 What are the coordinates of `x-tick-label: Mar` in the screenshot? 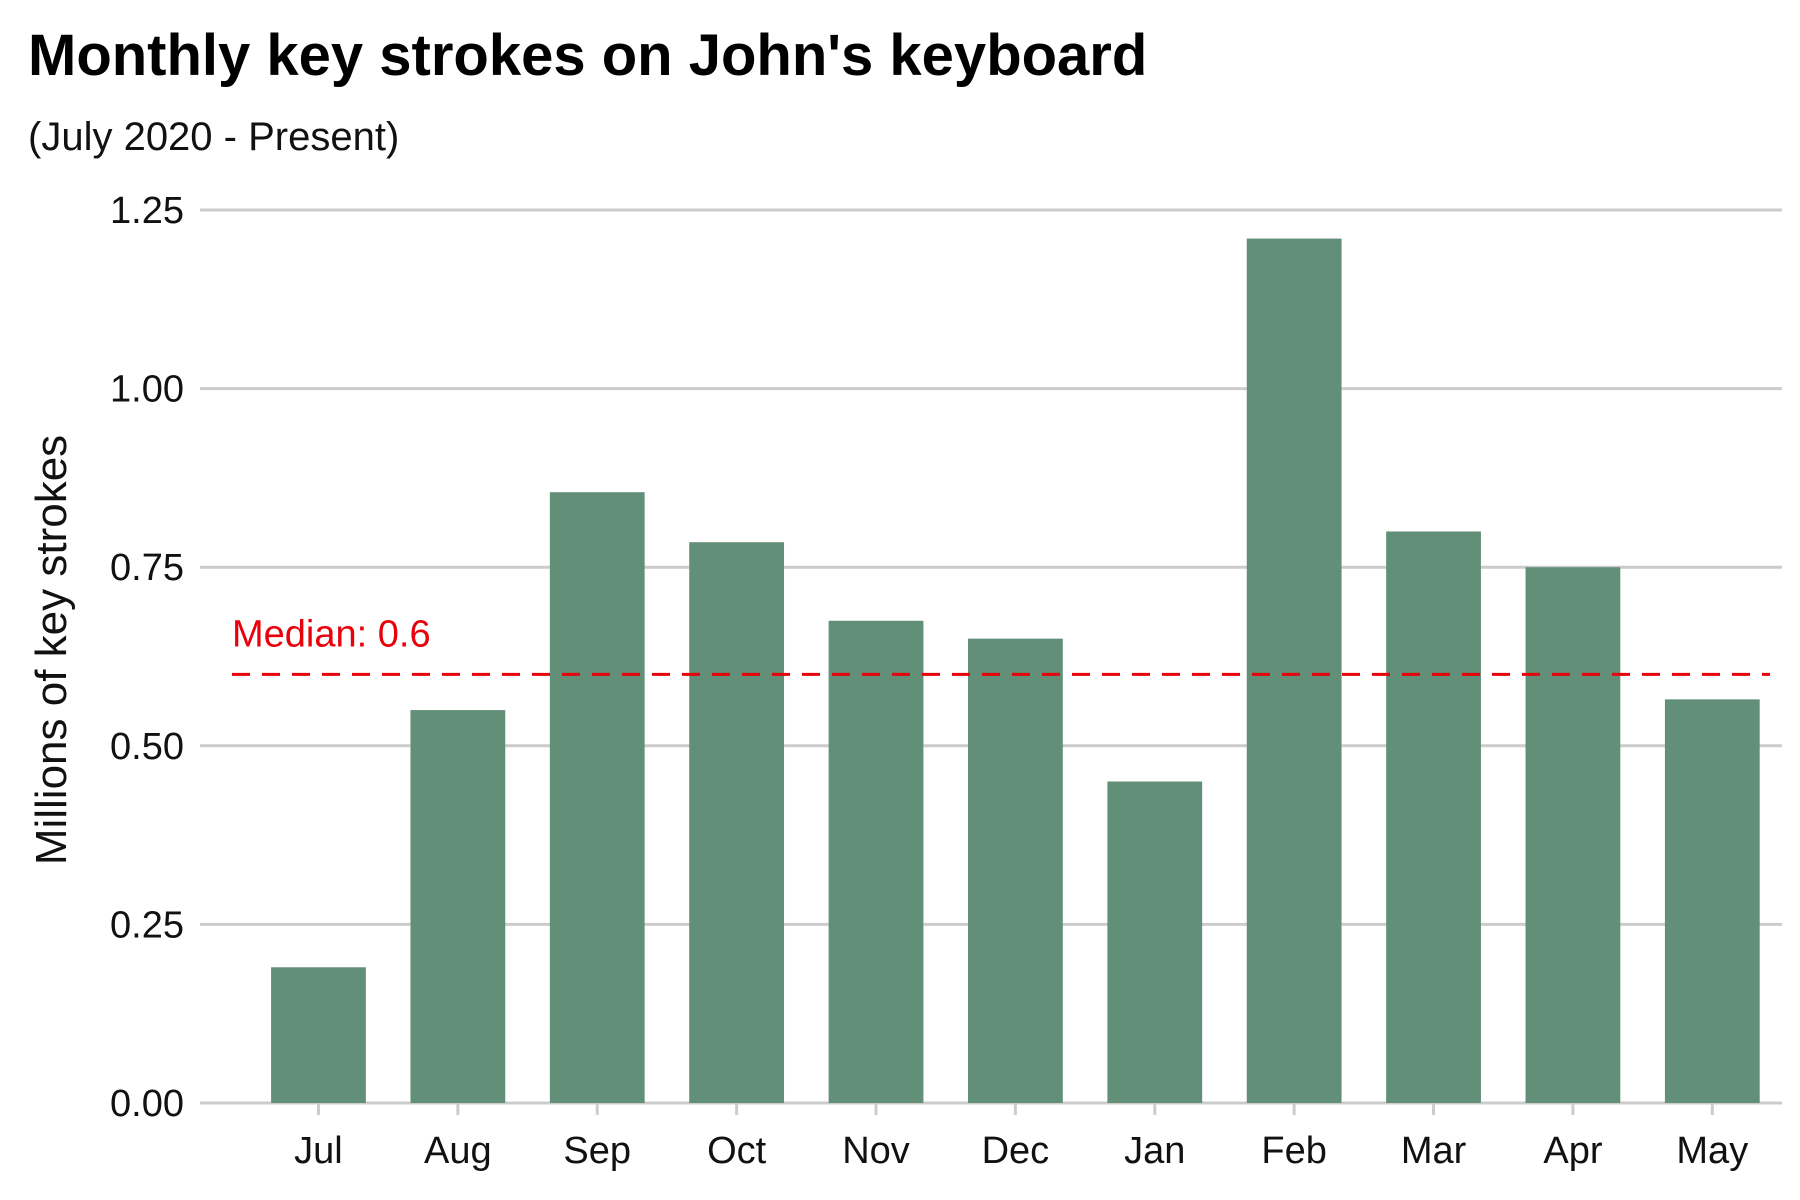 It's located at (1434, 1151).